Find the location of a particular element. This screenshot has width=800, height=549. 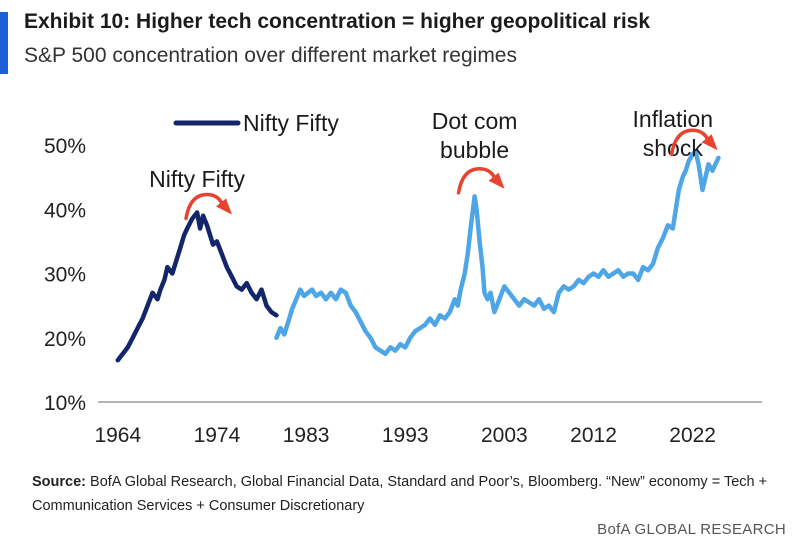

x-tick-label: 2003 is located at coordinates (504, 435).